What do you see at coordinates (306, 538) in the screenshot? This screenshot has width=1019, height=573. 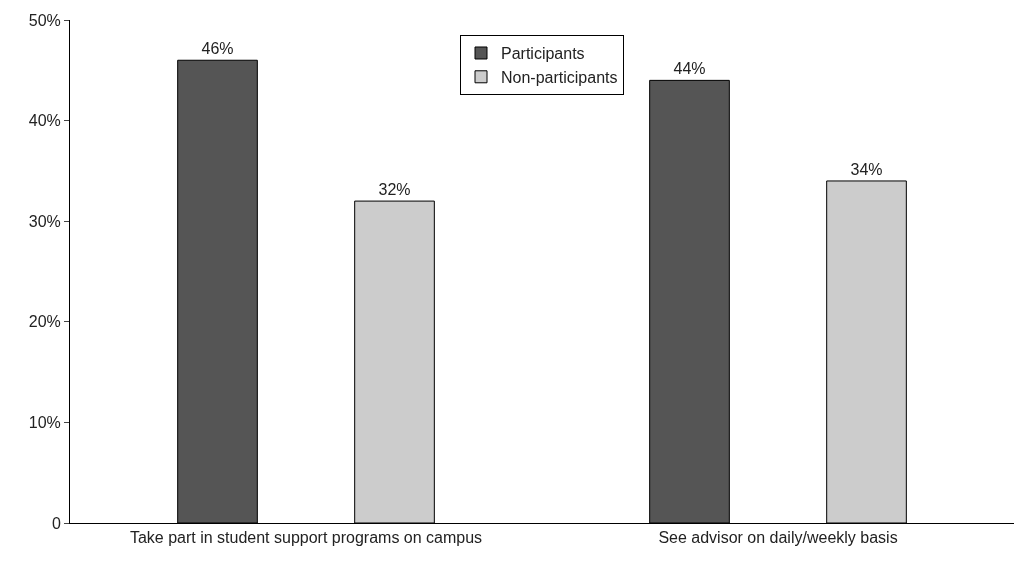 I see `x-tick-label: Take part in student support programs on campus` at bounding box center [306, 538].